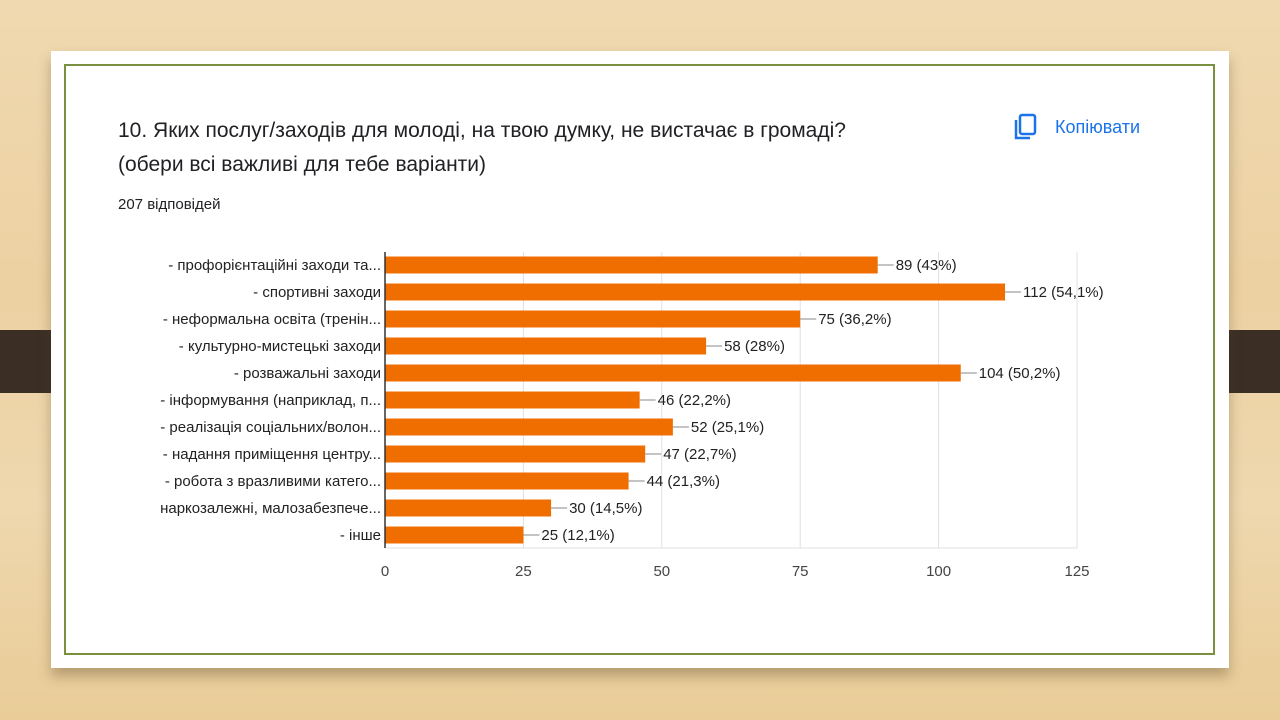  Describe the element at coordinates (360, 535) in the screenshot. I see `category-label: - інше` at that location.